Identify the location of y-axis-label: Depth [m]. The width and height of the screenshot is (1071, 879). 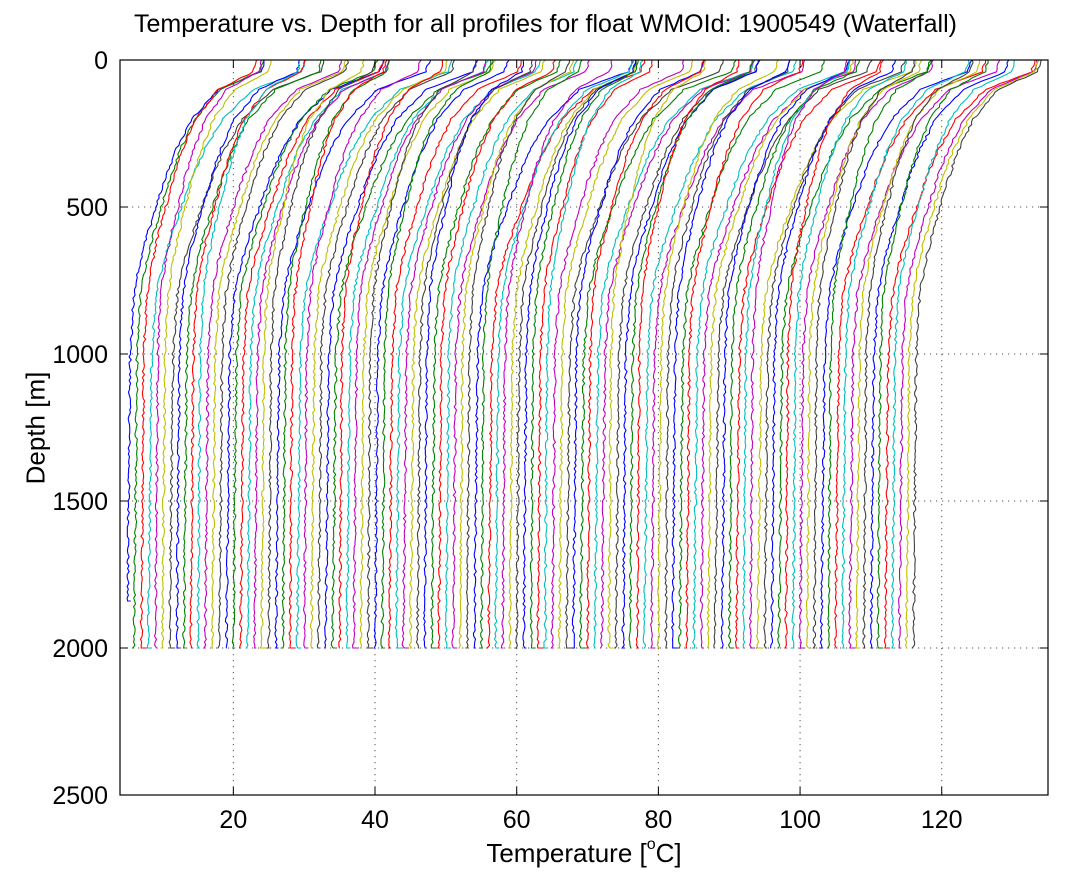
(35, 428).